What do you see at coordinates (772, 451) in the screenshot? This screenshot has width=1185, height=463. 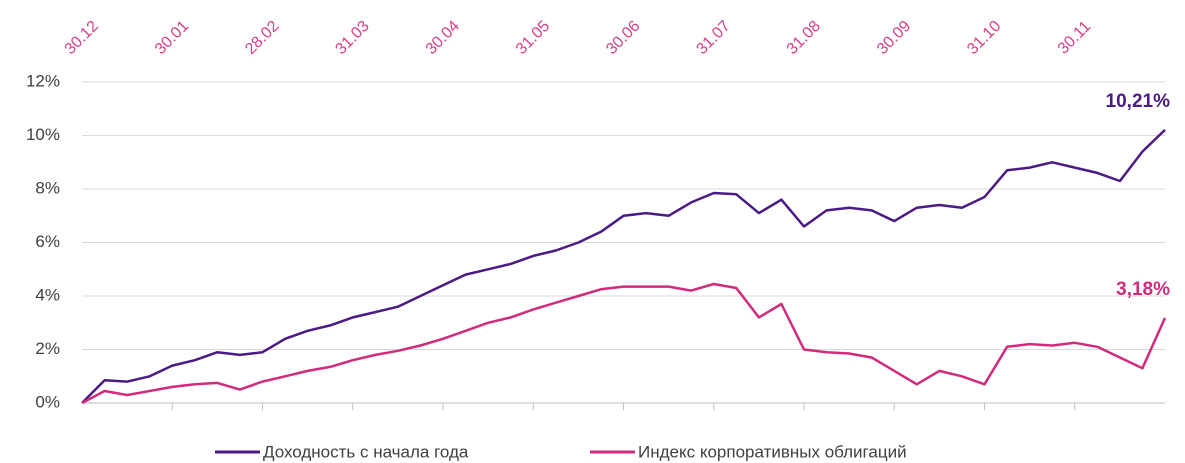 I see `legend-label: Индекс корпоративных облигаций` at bounding box center [772, 451].